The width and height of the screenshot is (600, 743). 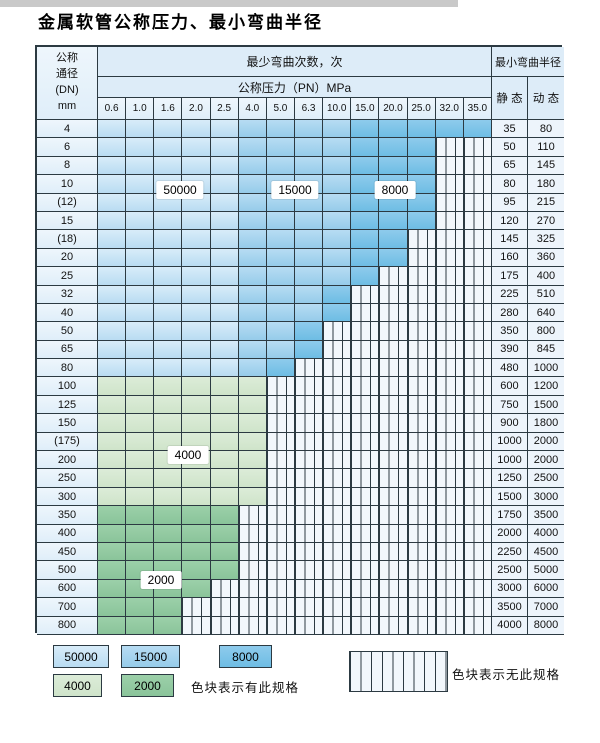 I want to click on corner-line-2: 通径, so click(x=67, y=74).